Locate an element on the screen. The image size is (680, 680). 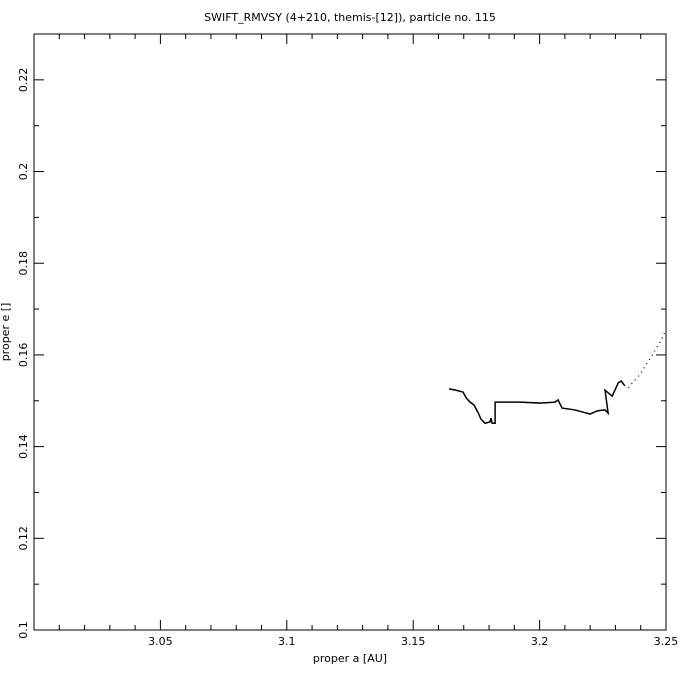
y-tick-label: 0.1 is located at coordinates (23, 630).